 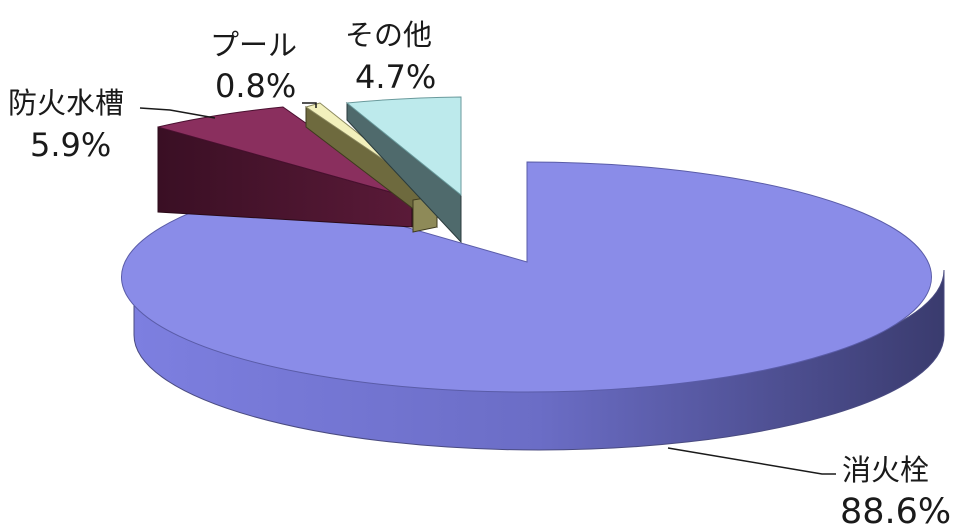 What do you see at coordinates (177, 113) in the screenshot?
I see `leader-line-tank` at bounding box center [177, 113].